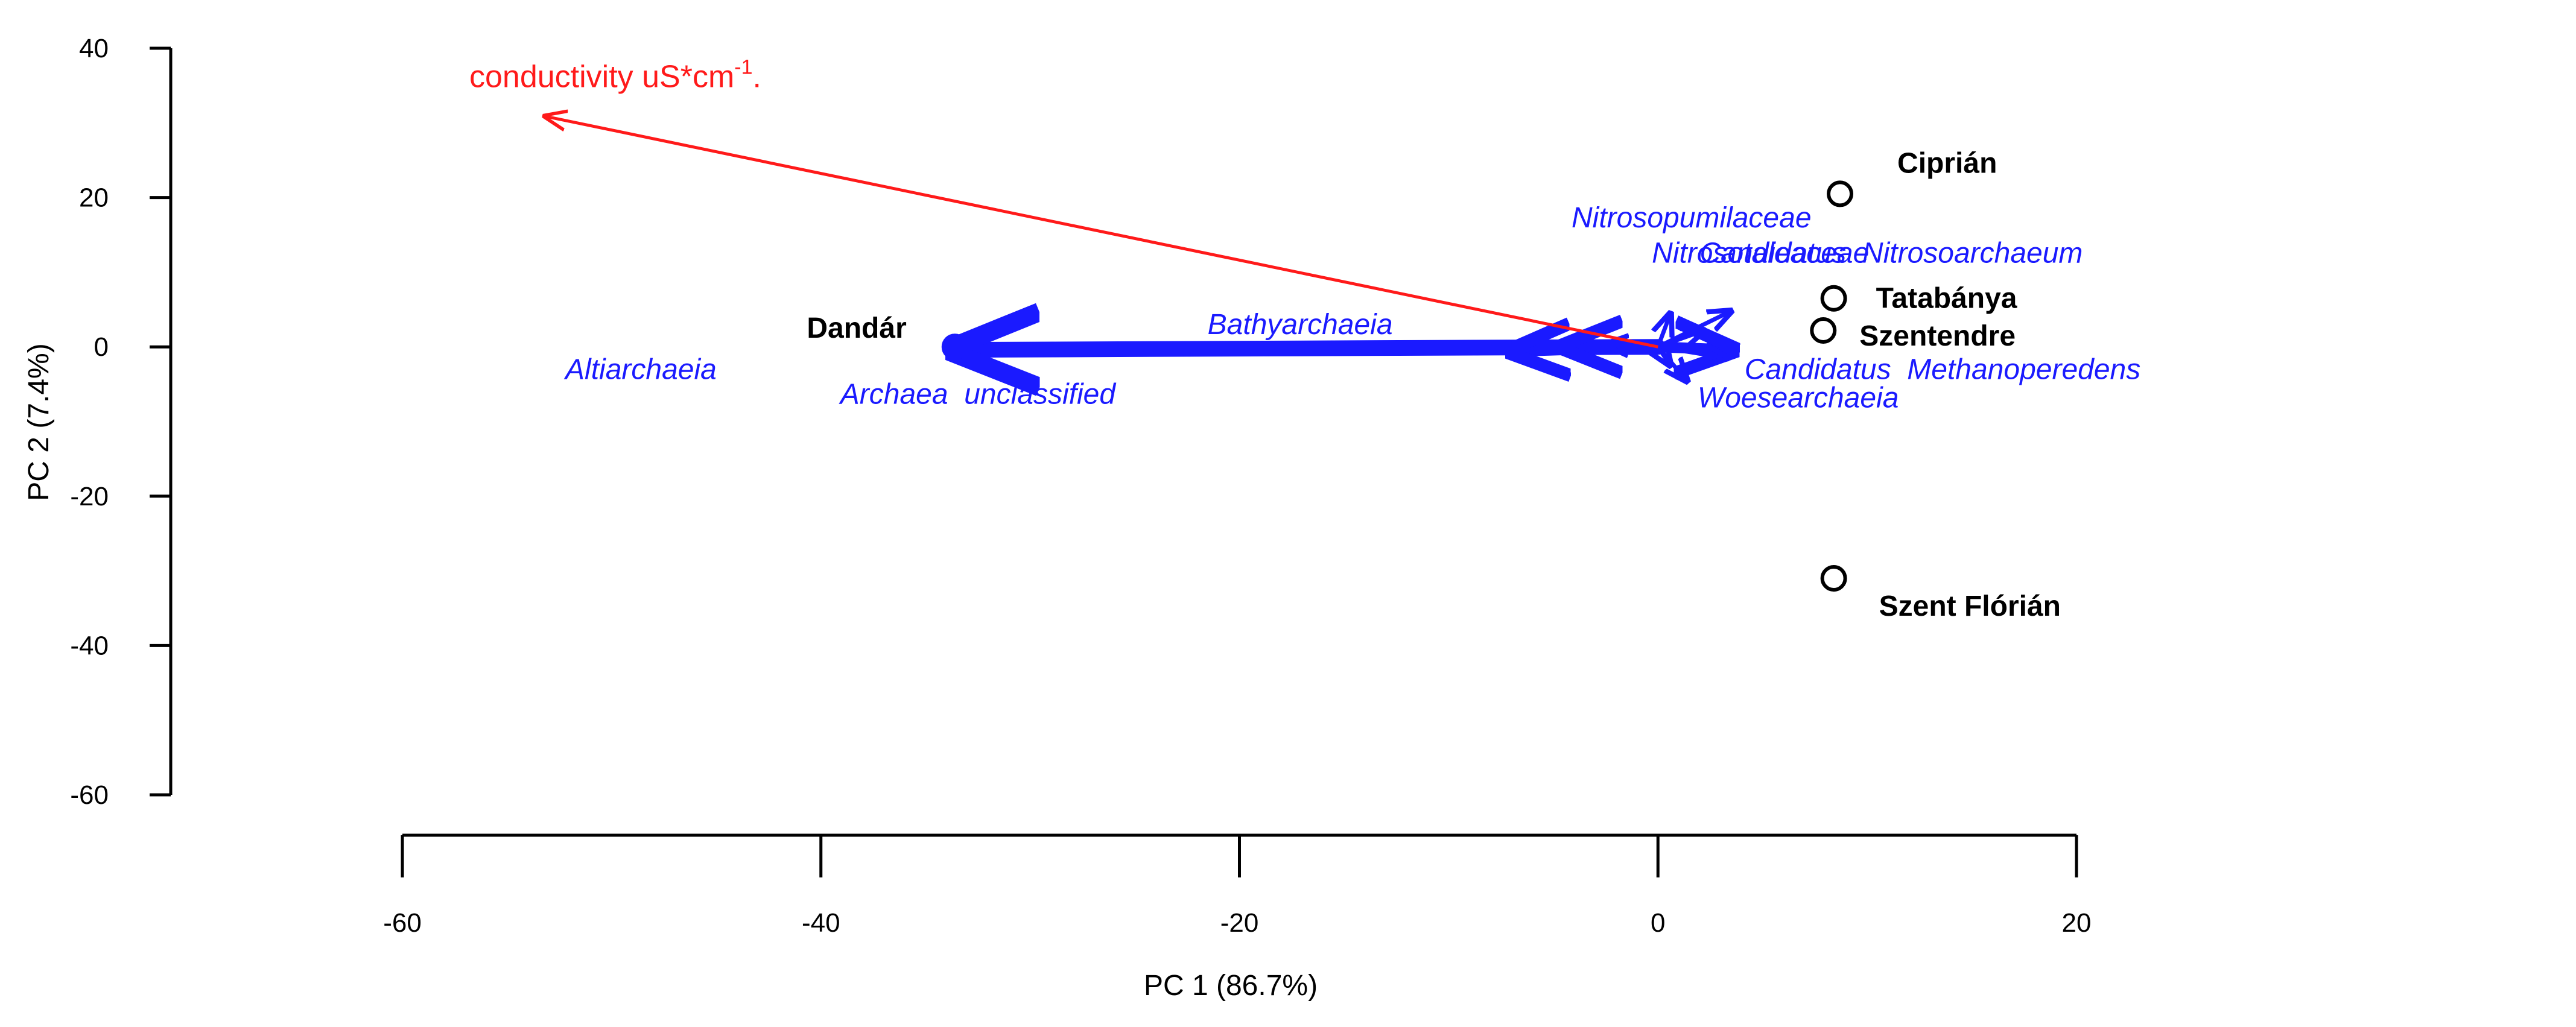 Image resolution: width=2576 pixels, height=1027 pixels. I want to click on taxon-label-altiarchaeia: Altiarchaeia, so click(640, 369).